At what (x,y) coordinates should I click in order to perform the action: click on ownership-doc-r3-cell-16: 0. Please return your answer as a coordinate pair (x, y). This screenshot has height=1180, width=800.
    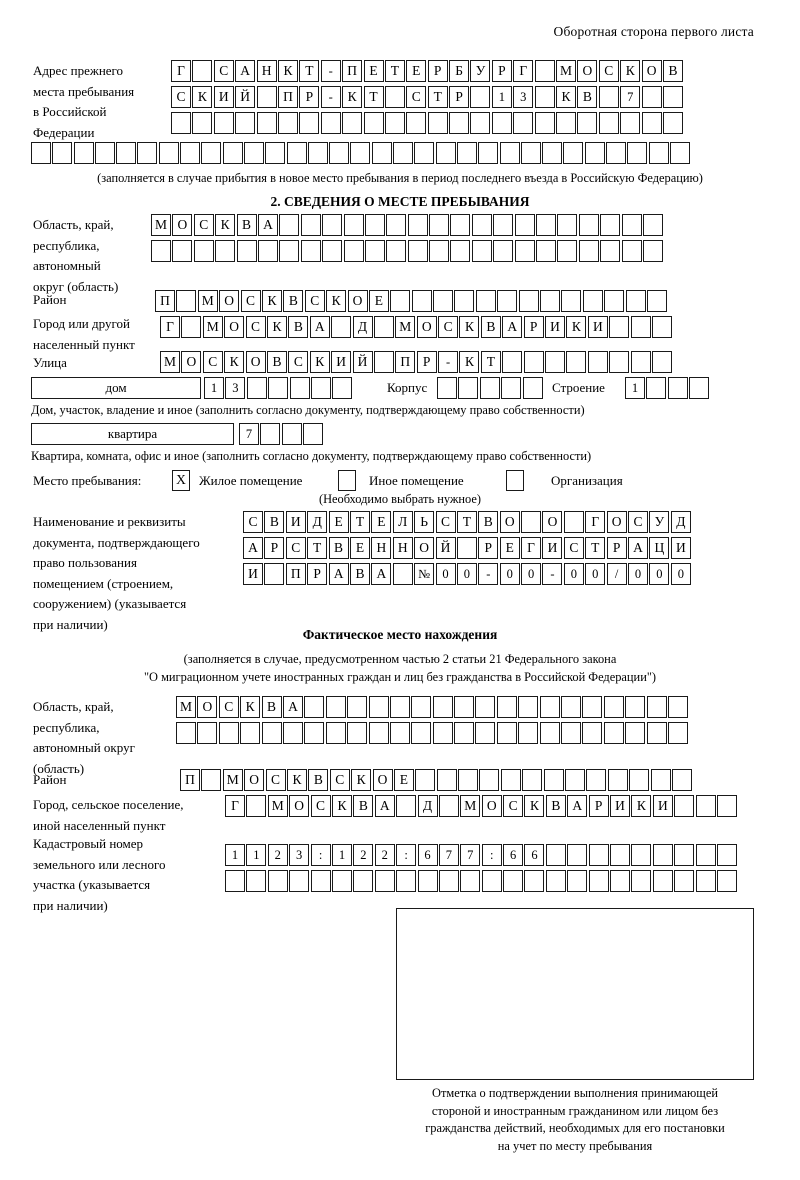
    Looking at the image, I should click on (573, 574).